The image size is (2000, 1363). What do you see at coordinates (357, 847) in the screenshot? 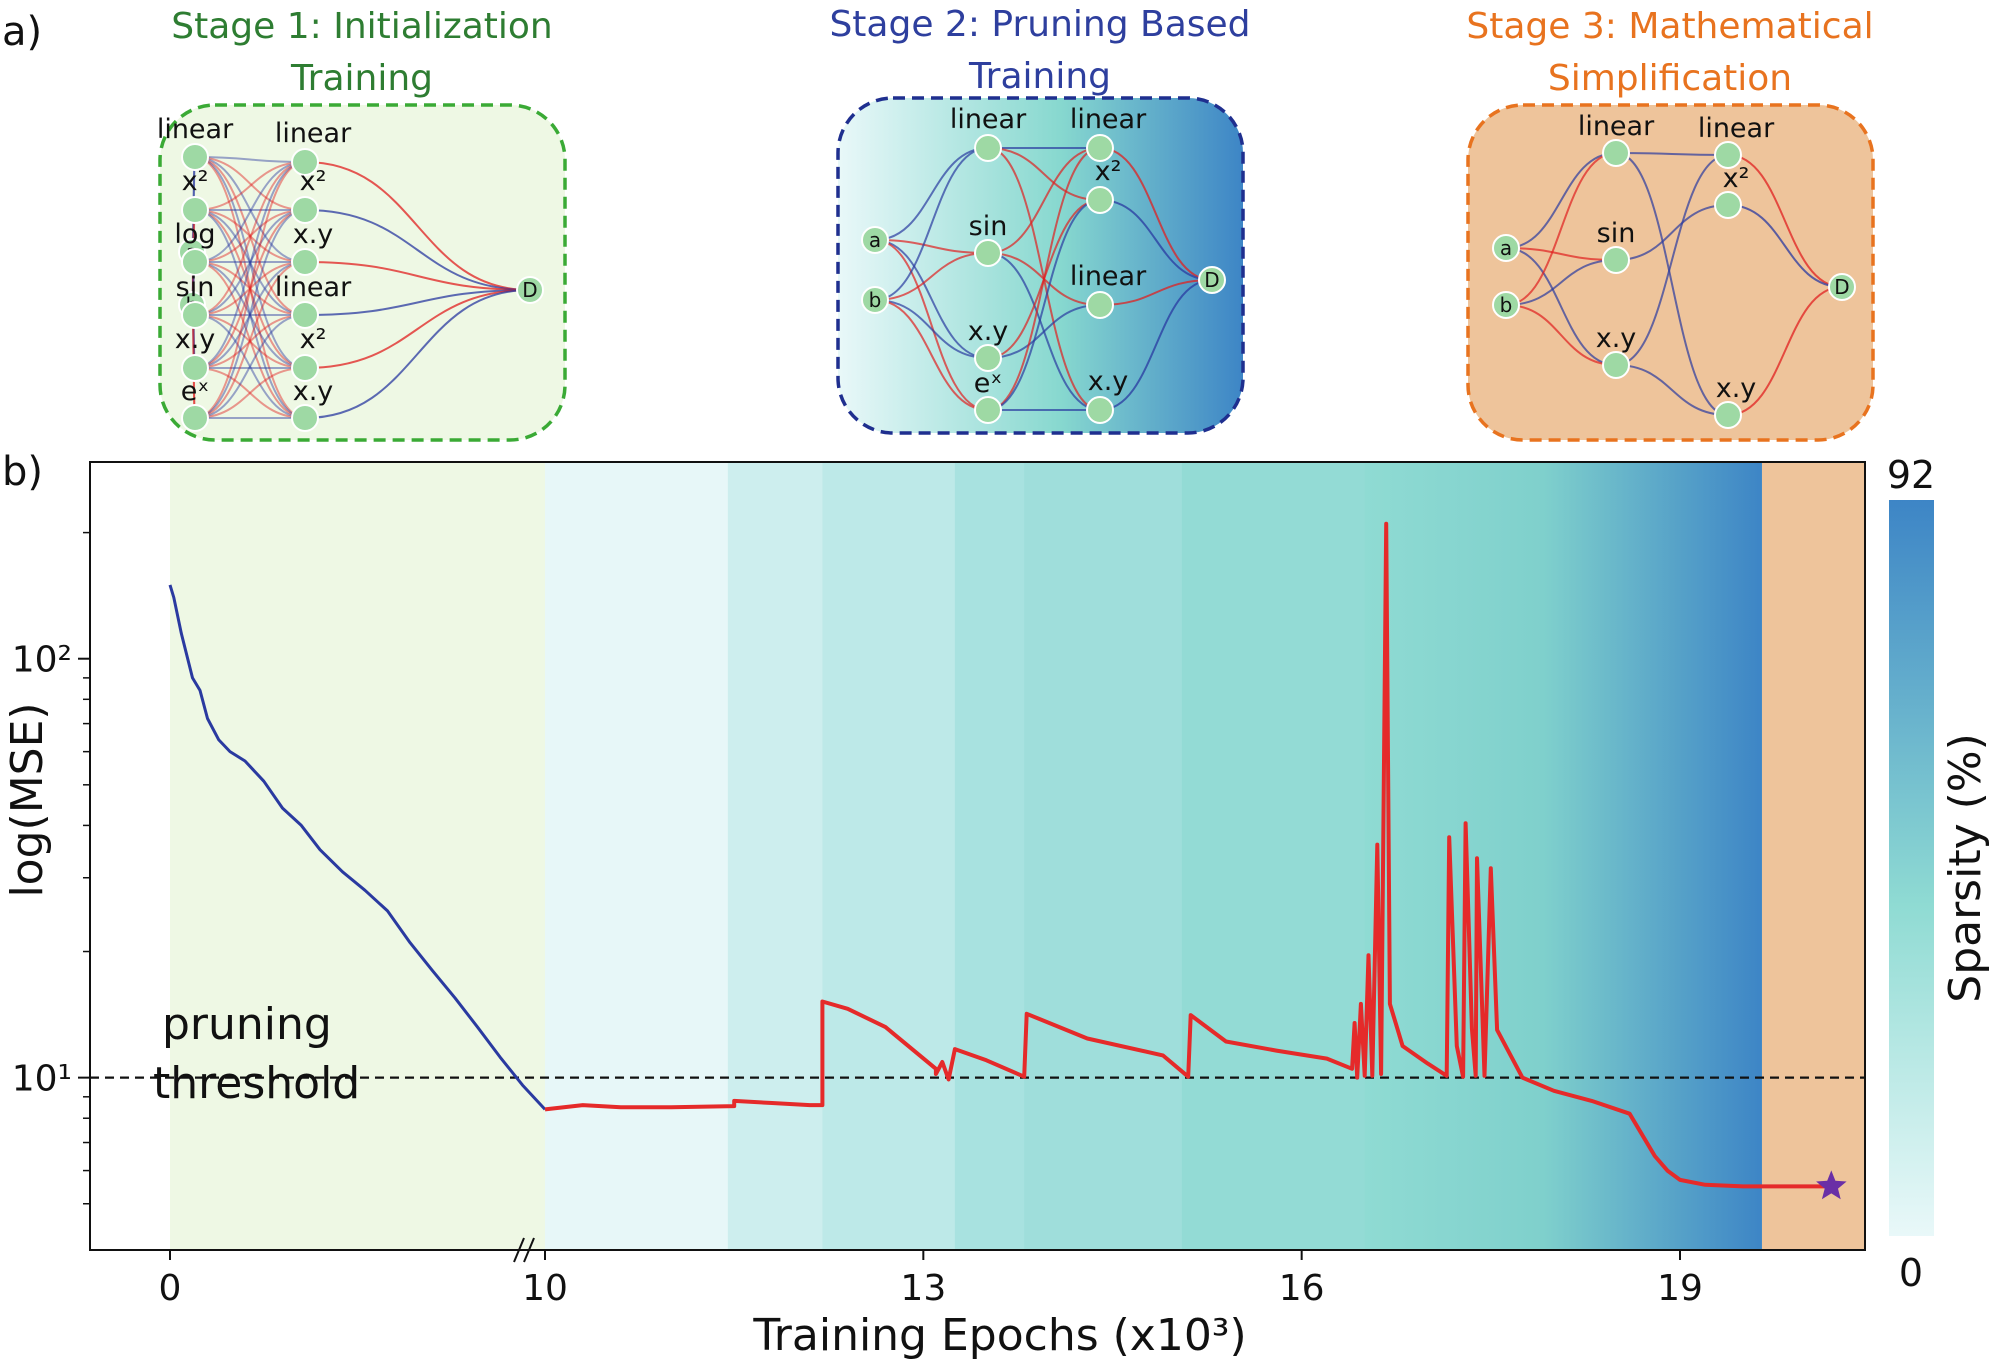
I see `series-initialization-line` at bounding box center [357, 847].